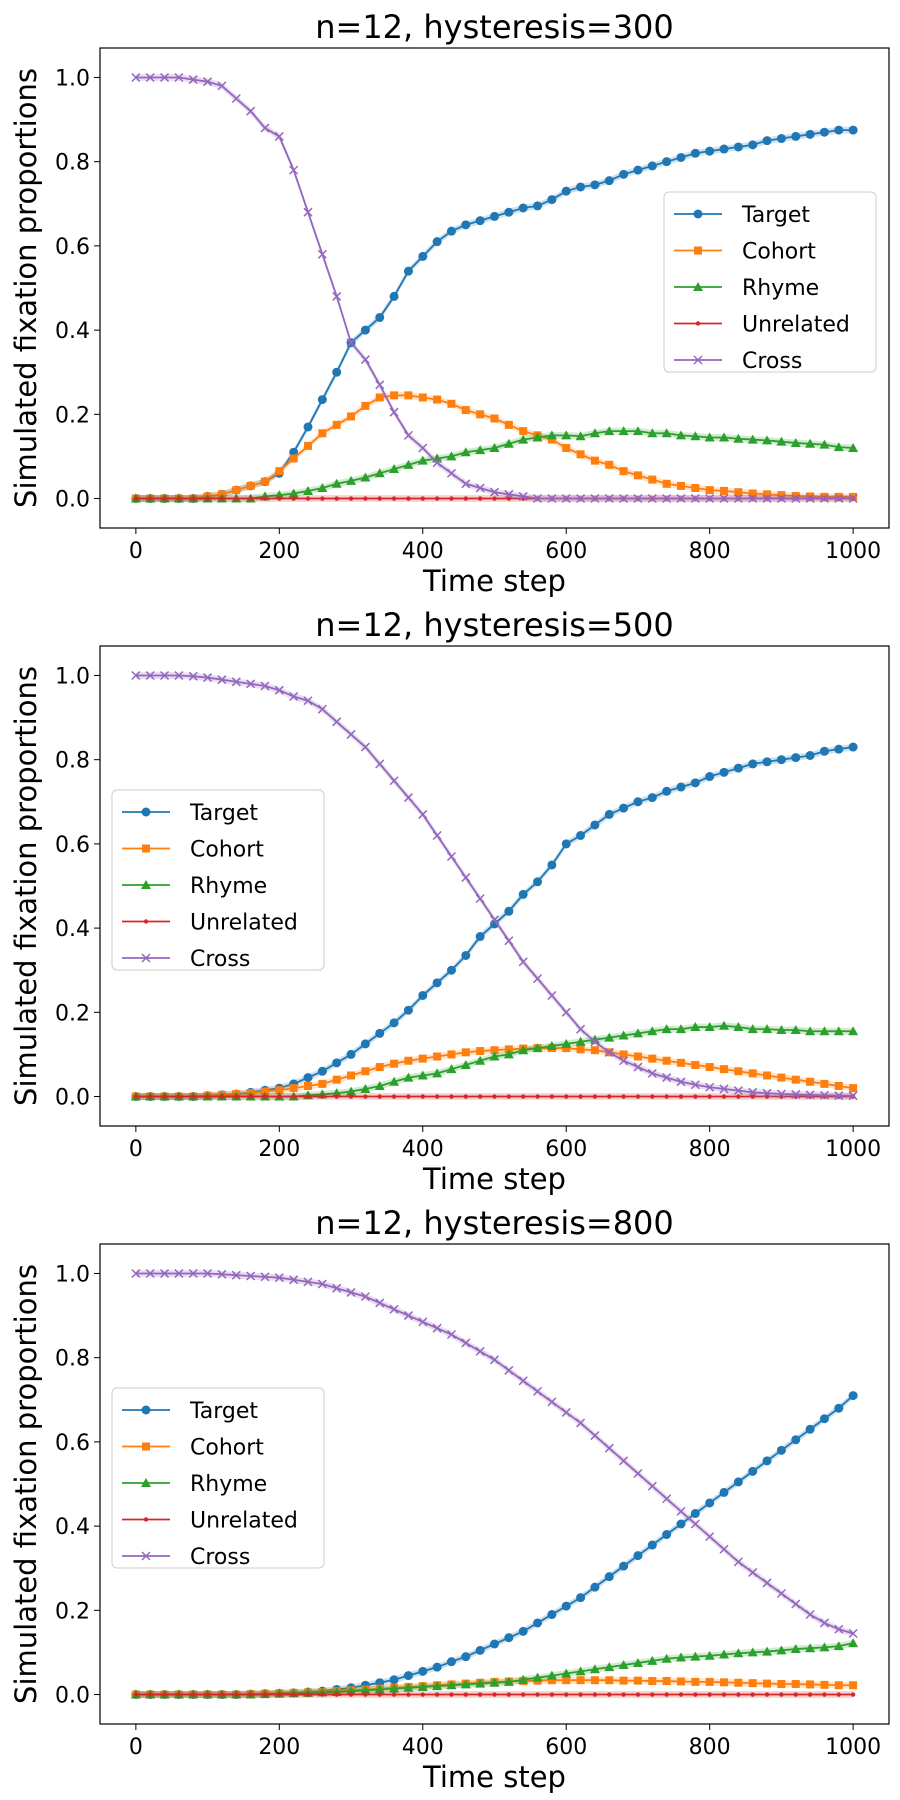  Describe the element at coordinates (279, 1747) in the screenshot. I see `x-tick-label: 200` at that location.